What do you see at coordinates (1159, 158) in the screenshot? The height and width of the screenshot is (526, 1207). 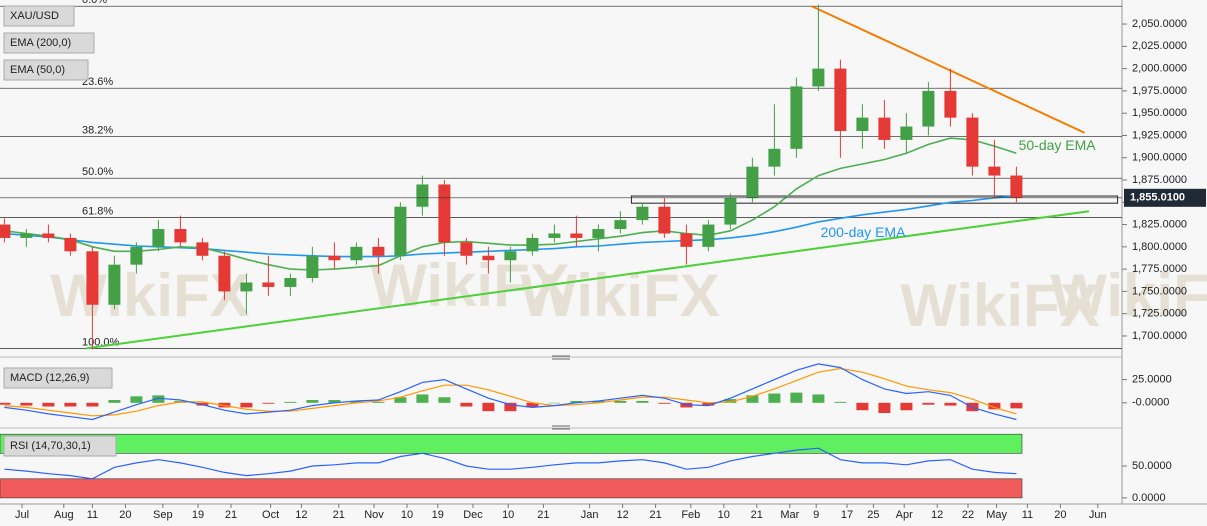 I see `y-tick-label: 1,900.0000` at bounding box center [1159, 158].